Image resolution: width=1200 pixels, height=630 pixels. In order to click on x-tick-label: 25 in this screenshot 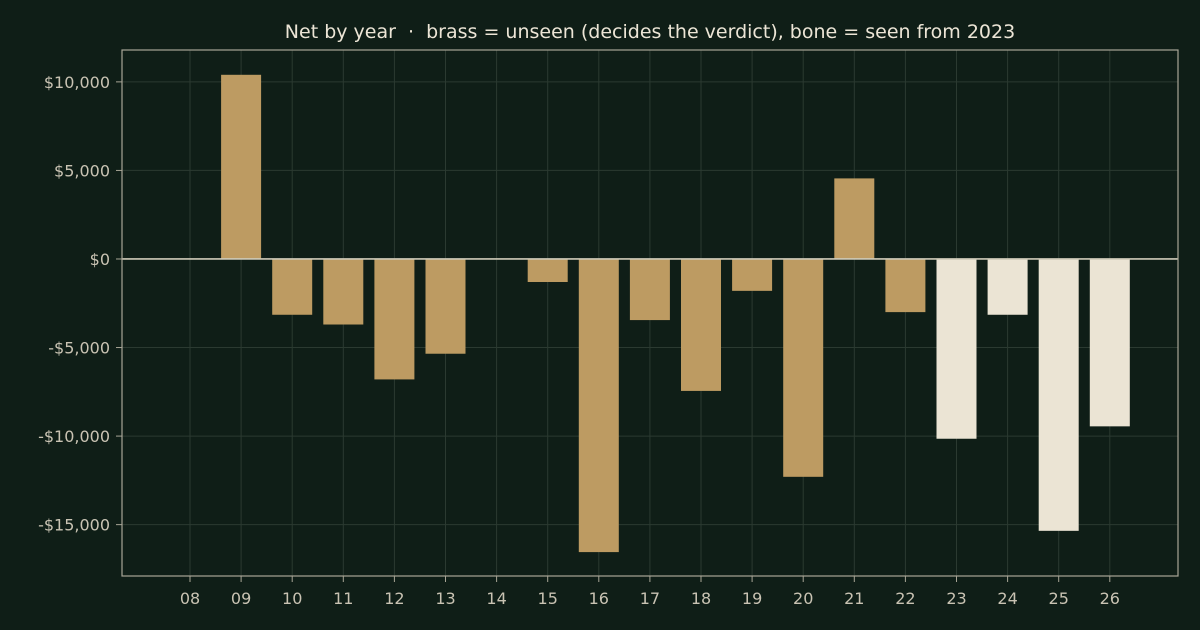, I will do `click(1059, 598)`.